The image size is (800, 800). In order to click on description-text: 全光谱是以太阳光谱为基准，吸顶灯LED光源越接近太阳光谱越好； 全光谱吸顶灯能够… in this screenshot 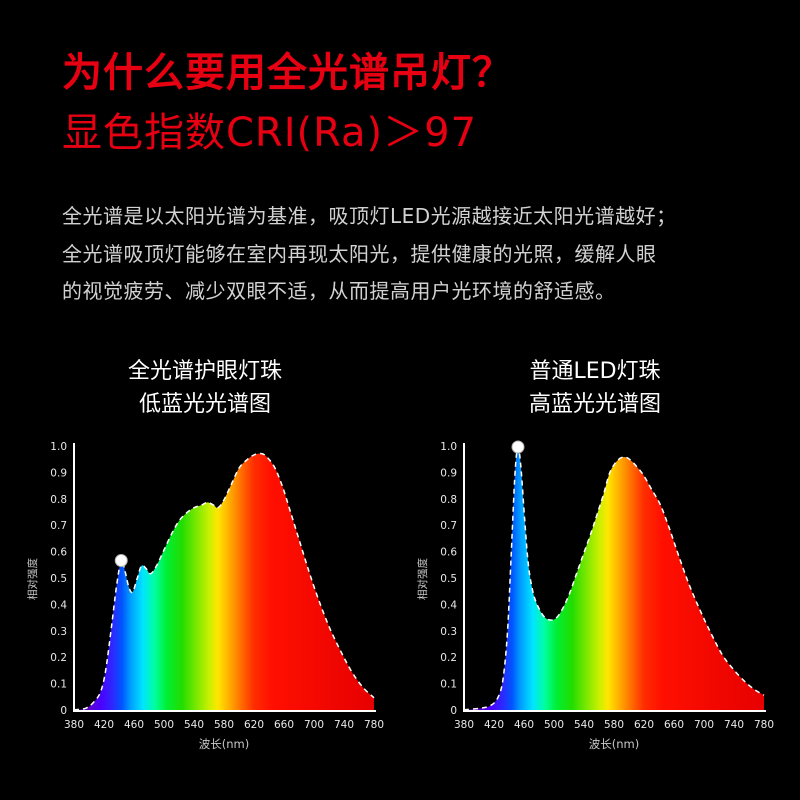, I will do `click(400, 254)`.